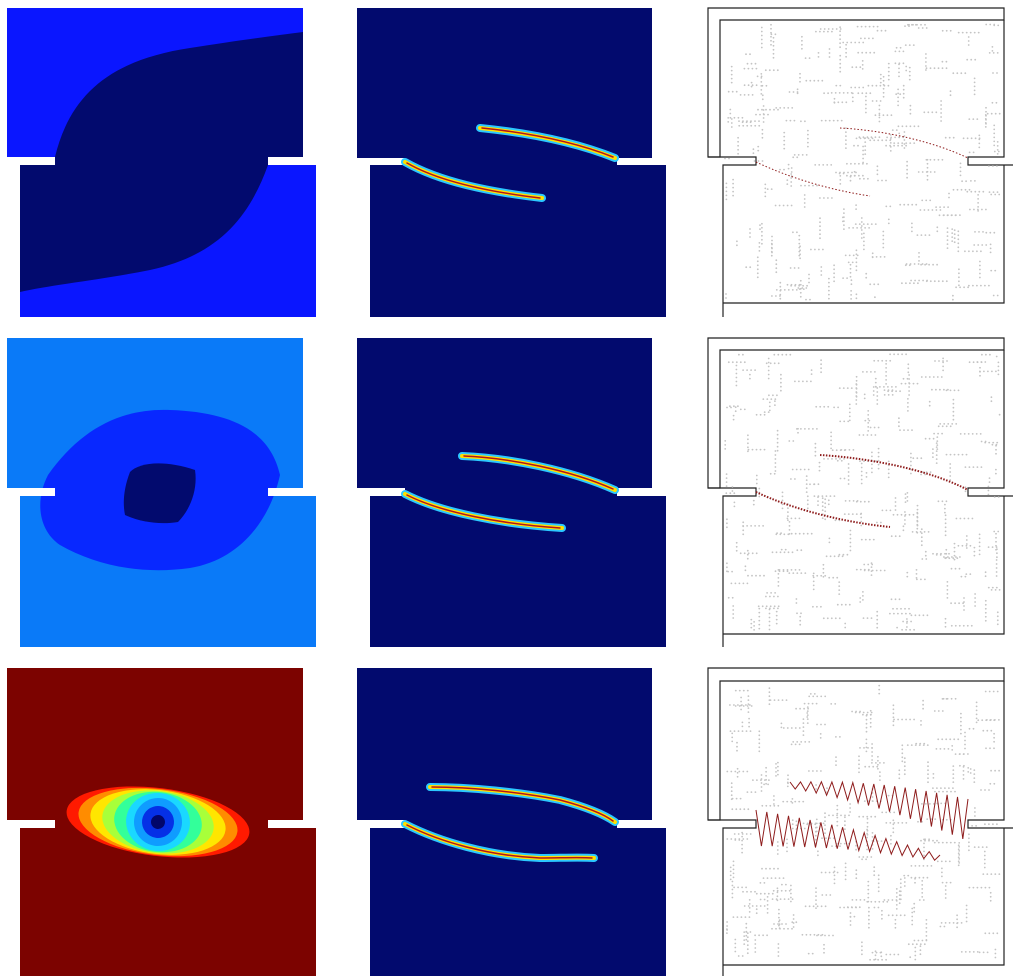 The width and height of the screenshot is (1013, 976). Describe the element at coordinates (879, 809) in the screenshot. I see `crack-vectors-upper` at that location.